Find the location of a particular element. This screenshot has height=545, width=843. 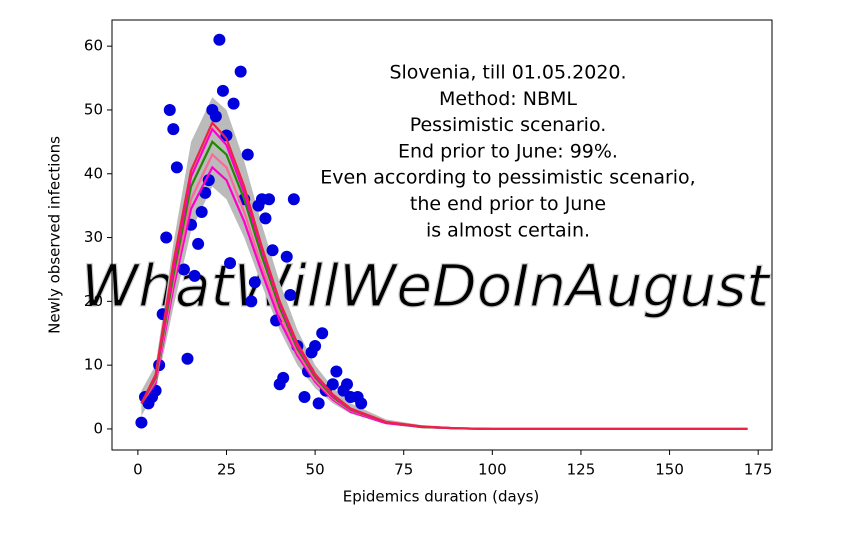

y-tick-label: 20 is located at coordinates (93, 301).